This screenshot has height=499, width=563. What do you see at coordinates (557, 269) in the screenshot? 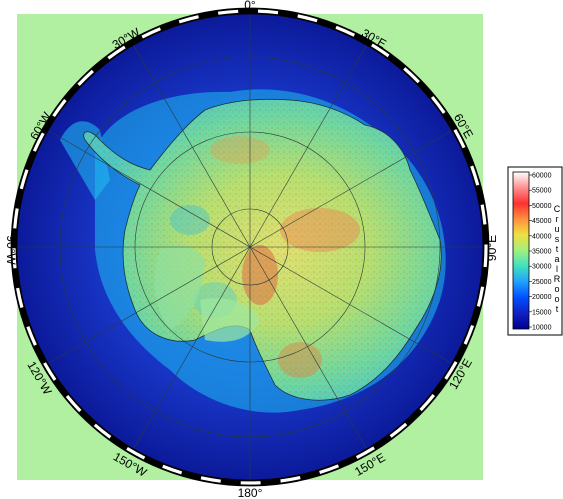
I see `colorbar-title-letter: l` at bounding box center [557, 269].